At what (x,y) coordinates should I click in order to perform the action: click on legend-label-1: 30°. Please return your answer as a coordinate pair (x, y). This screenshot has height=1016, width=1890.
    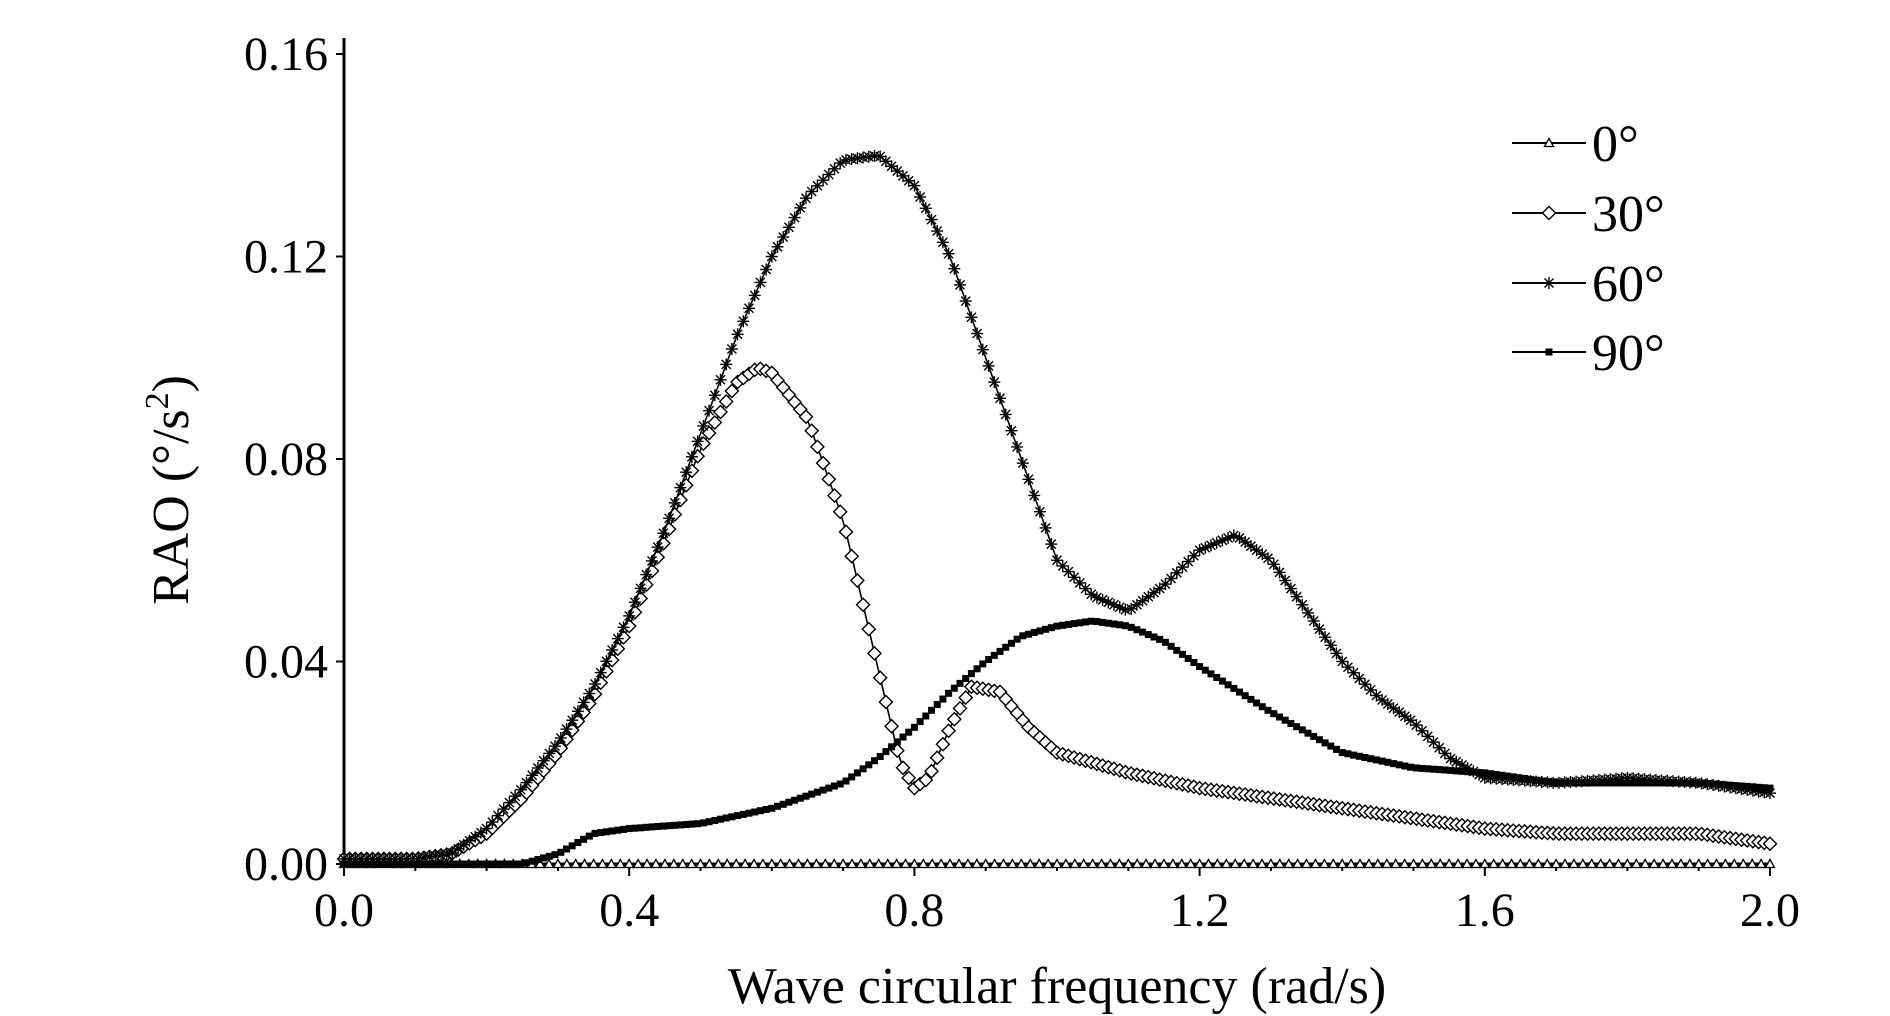
    Looking at the image, I should click on (1628, 214).